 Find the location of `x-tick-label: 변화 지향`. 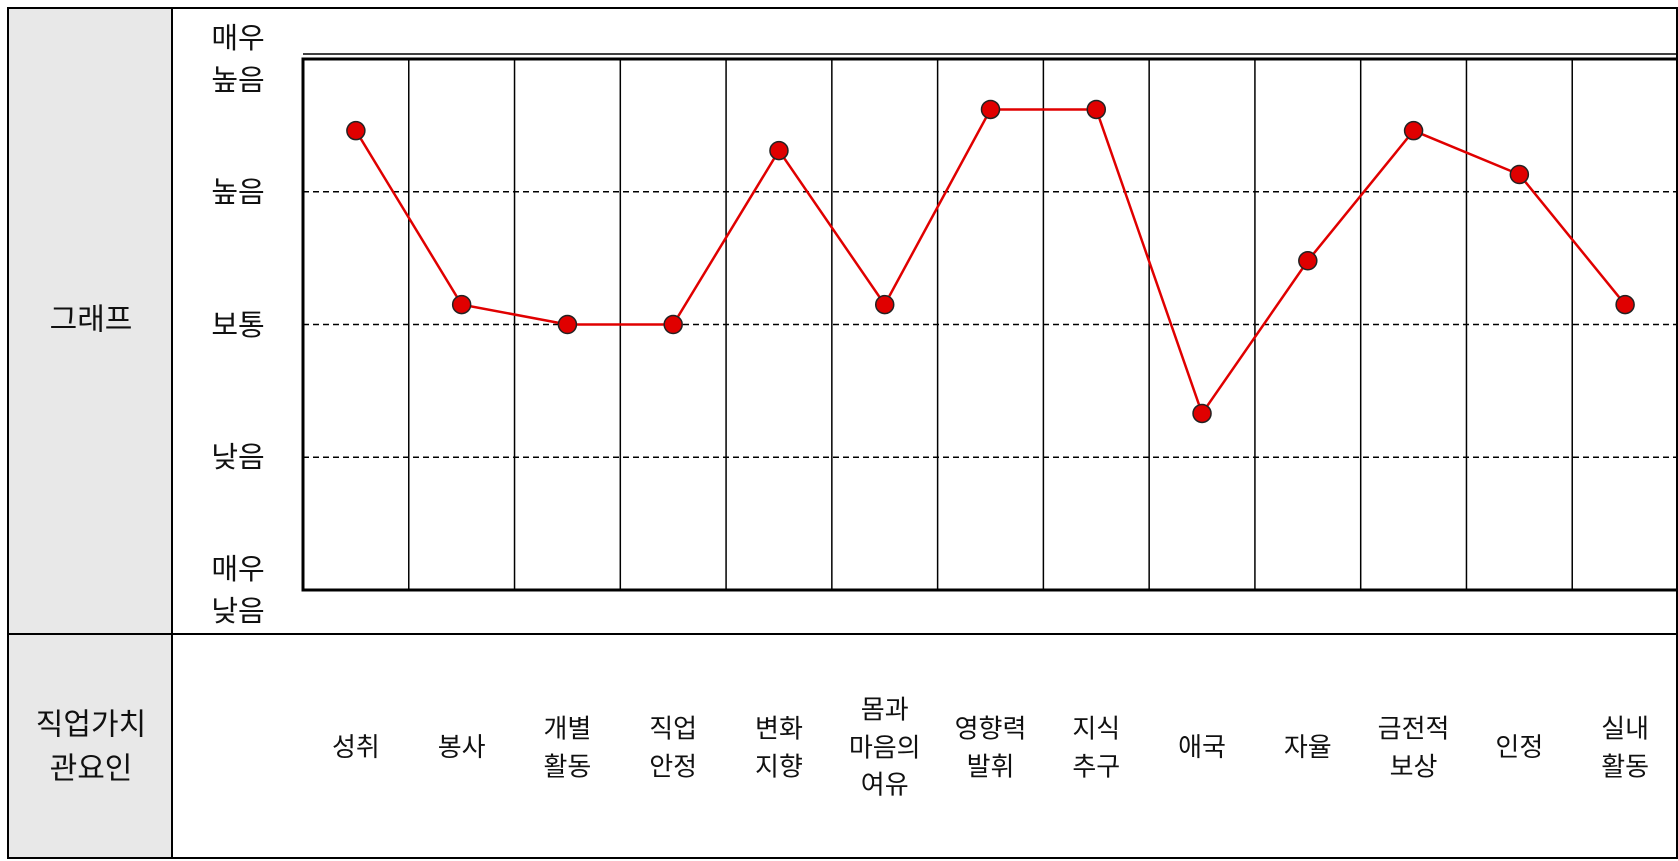

x-tick-label: 변화 지향 is located at coordinates (779, 748).